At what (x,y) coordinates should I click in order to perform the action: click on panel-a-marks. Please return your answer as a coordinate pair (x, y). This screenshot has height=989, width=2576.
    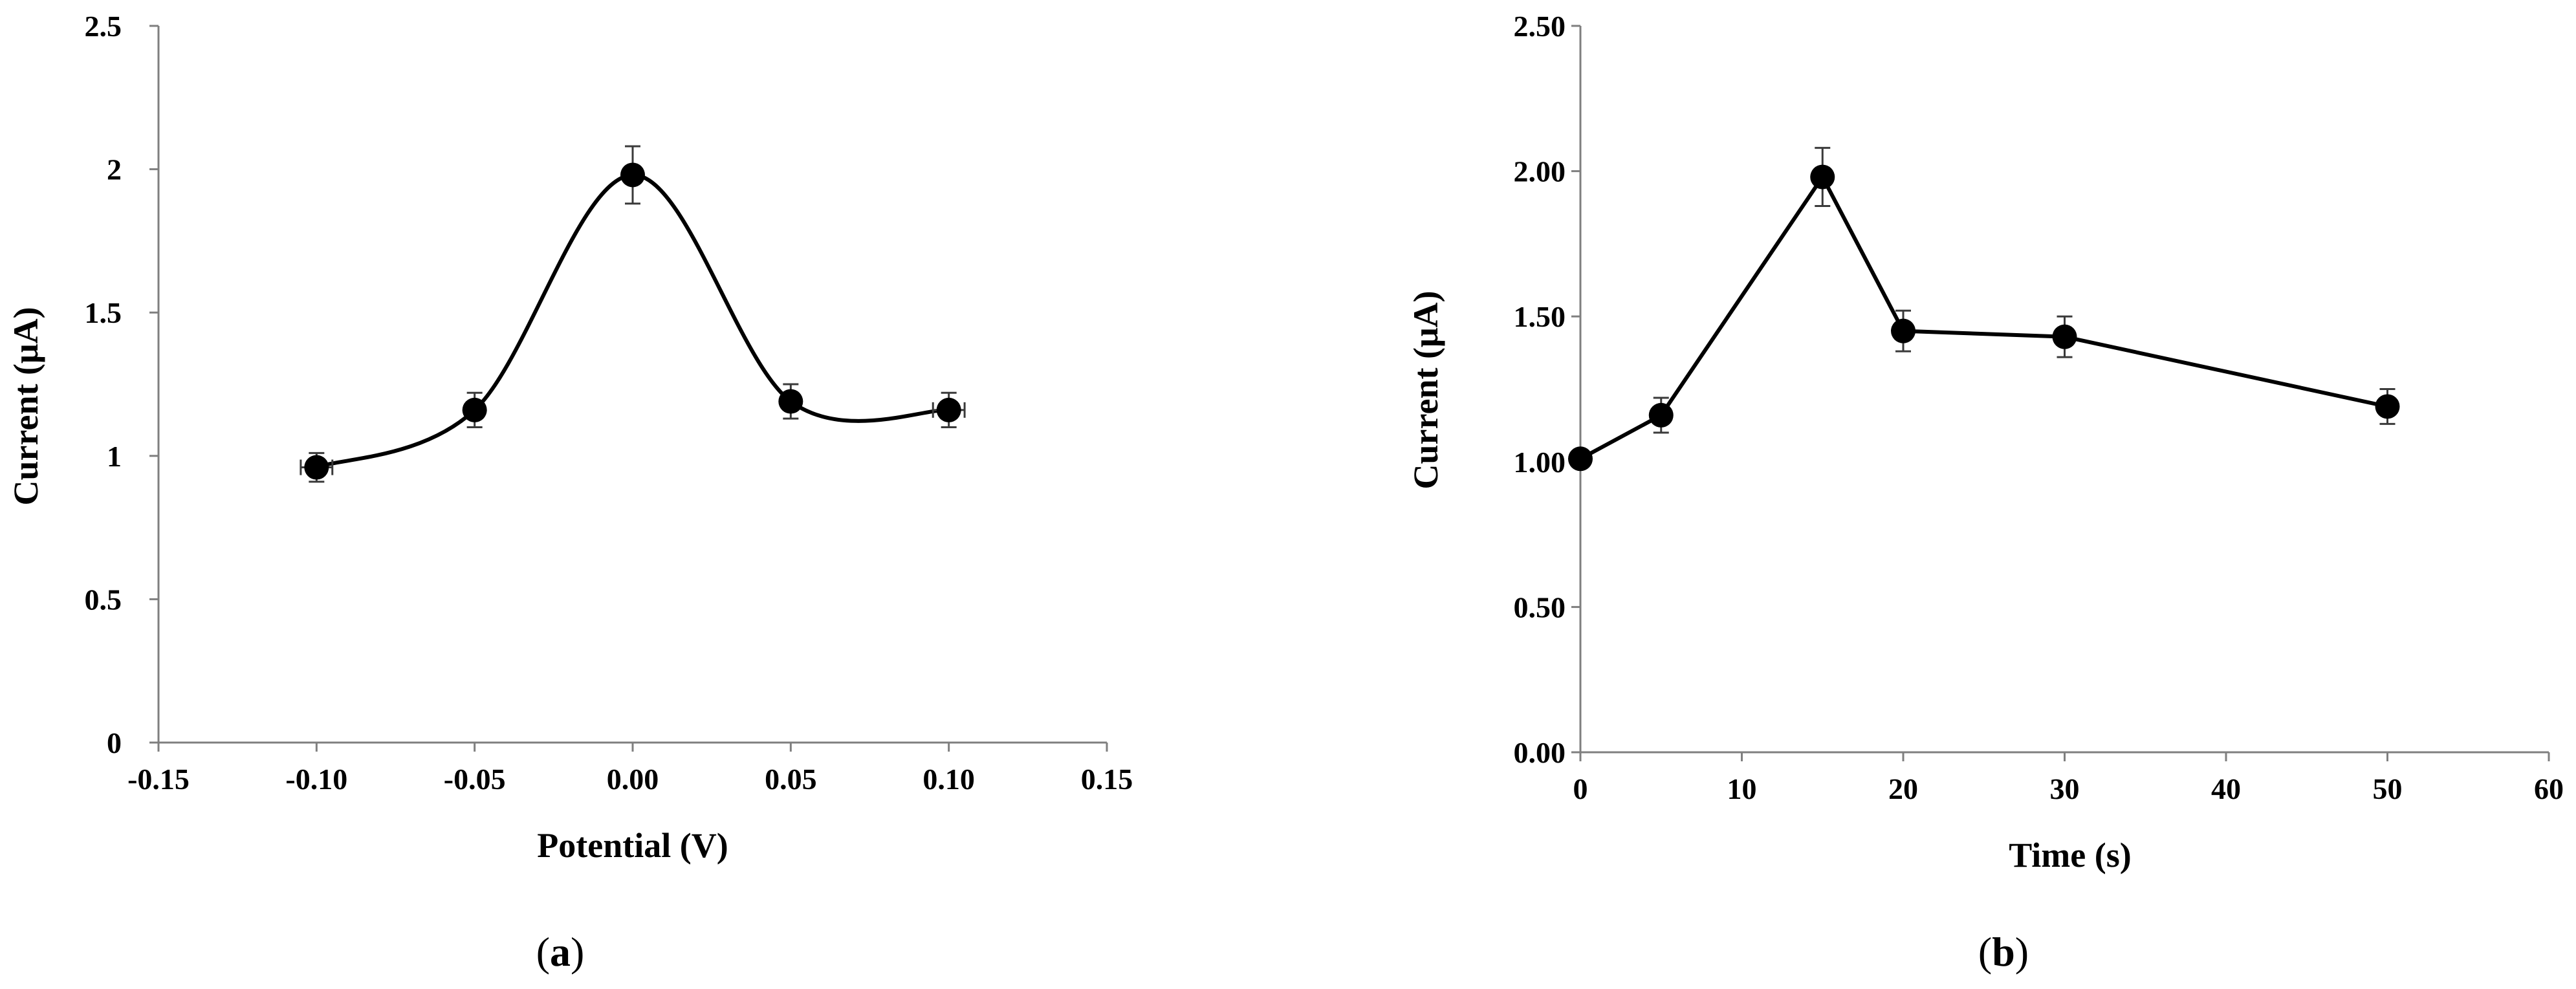
    Looking at the image, I should click on (633, 314).